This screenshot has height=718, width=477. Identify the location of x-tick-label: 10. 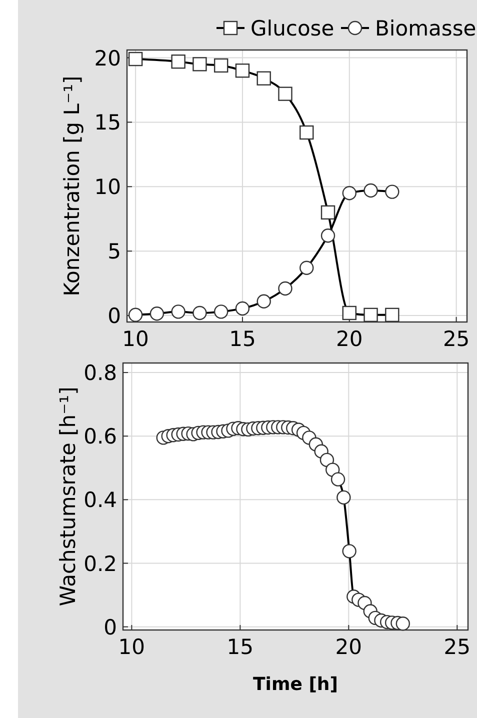
(135, 339).